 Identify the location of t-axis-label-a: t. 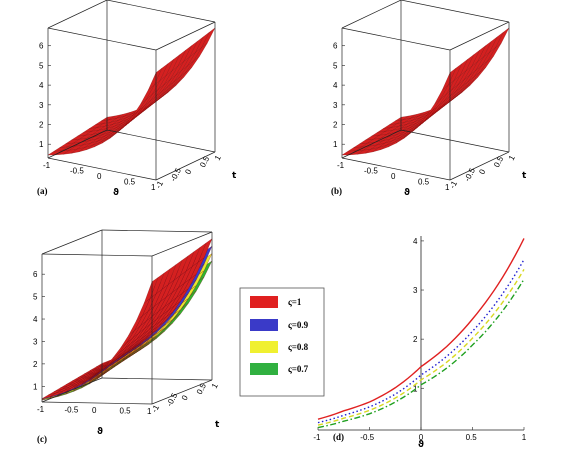
(234, 176).